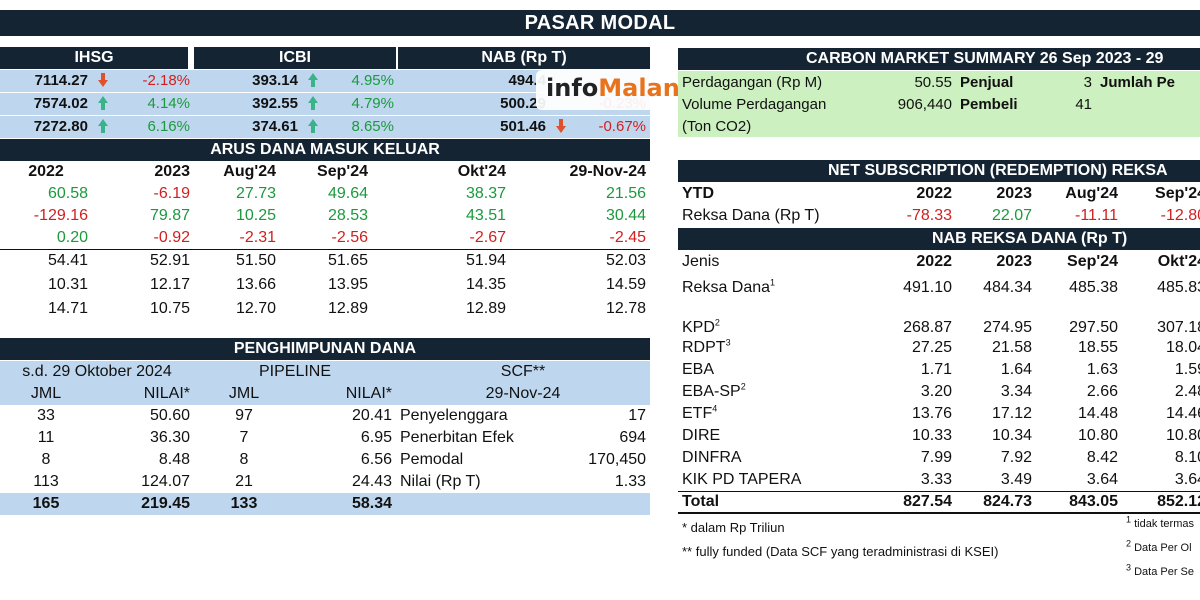  Describe the element at coordinates (987, 82) in the screenshot. I see `carbon-penjual-label: Penjual` at that location.